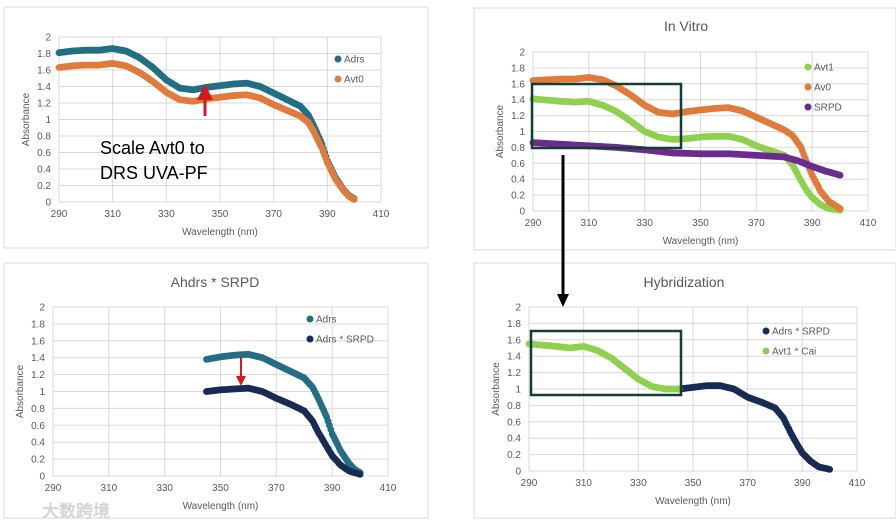  What do you see at coordinates (684, 282) in the screenshot?
I see `chart-title: Hybridization` at bounding box center [684, 282].